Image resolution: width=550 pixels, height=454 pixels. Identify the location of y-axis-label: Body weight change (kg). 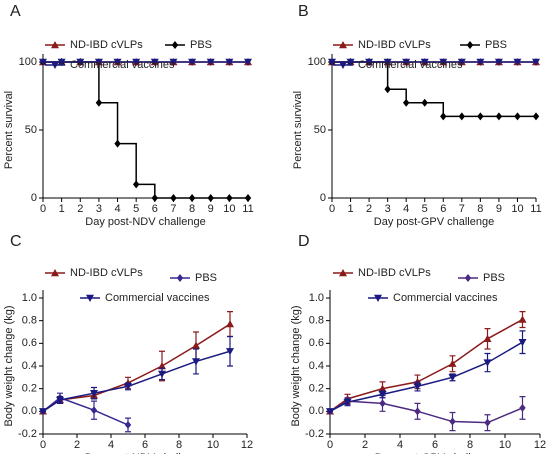
(9, 365).